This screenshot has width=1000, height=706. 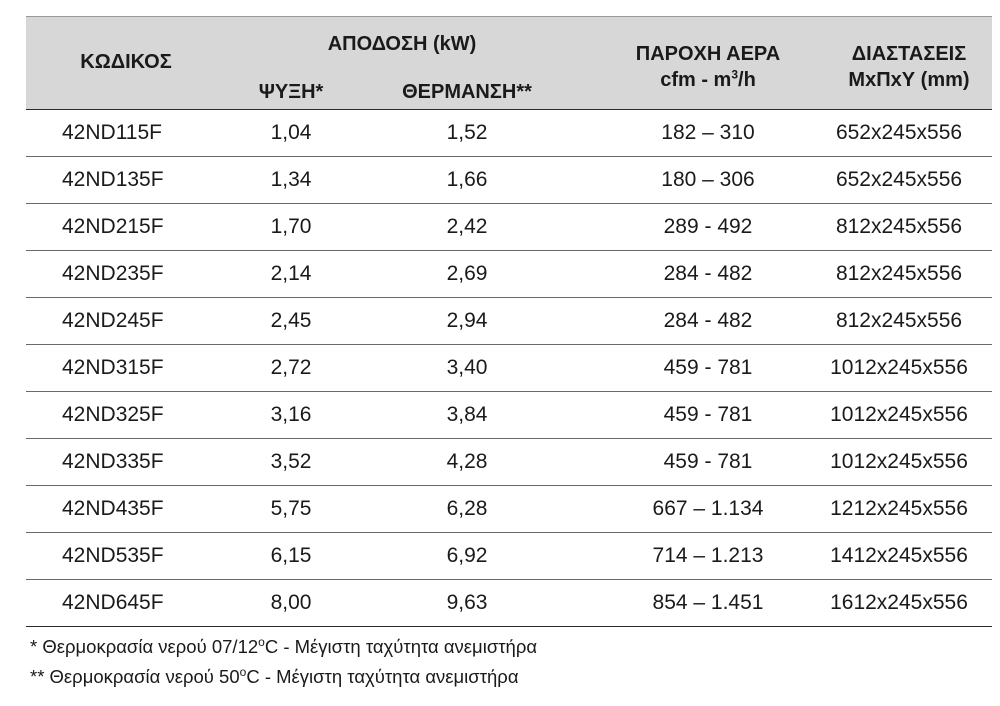 I want to click on cell-heating: 1,52, so click(x=467, y=132).